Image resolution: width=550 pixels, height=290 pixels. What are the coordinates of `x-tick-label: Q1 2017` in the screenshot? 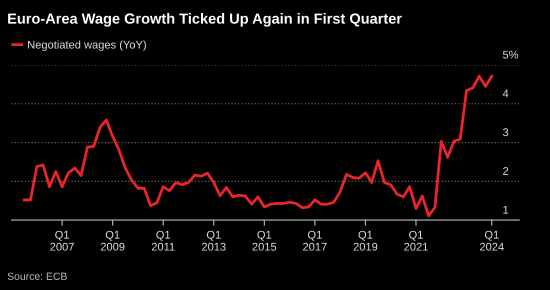 It's located at (315, 240).